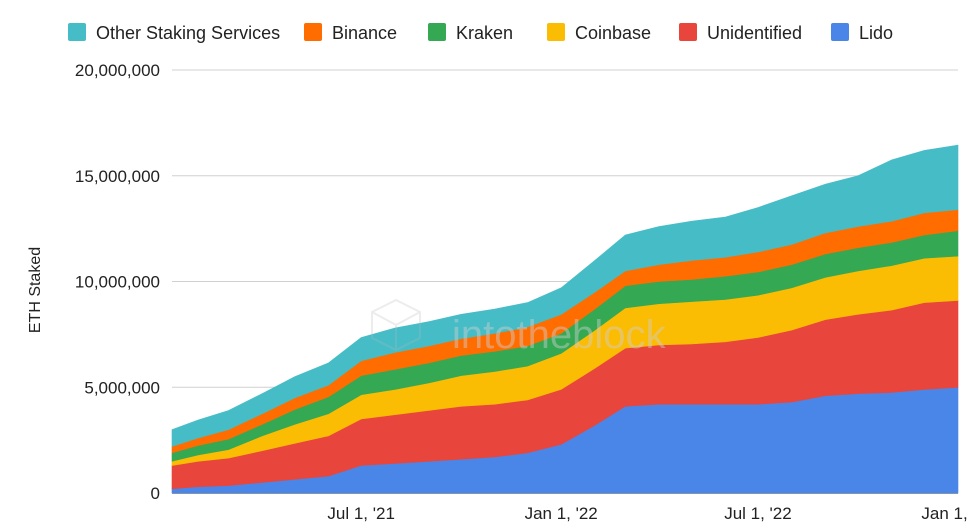  What do you see at coordinates (364, 33) in the screenshot?
I see `legend-label-binance: Binance` at bounding box center [364, 33].